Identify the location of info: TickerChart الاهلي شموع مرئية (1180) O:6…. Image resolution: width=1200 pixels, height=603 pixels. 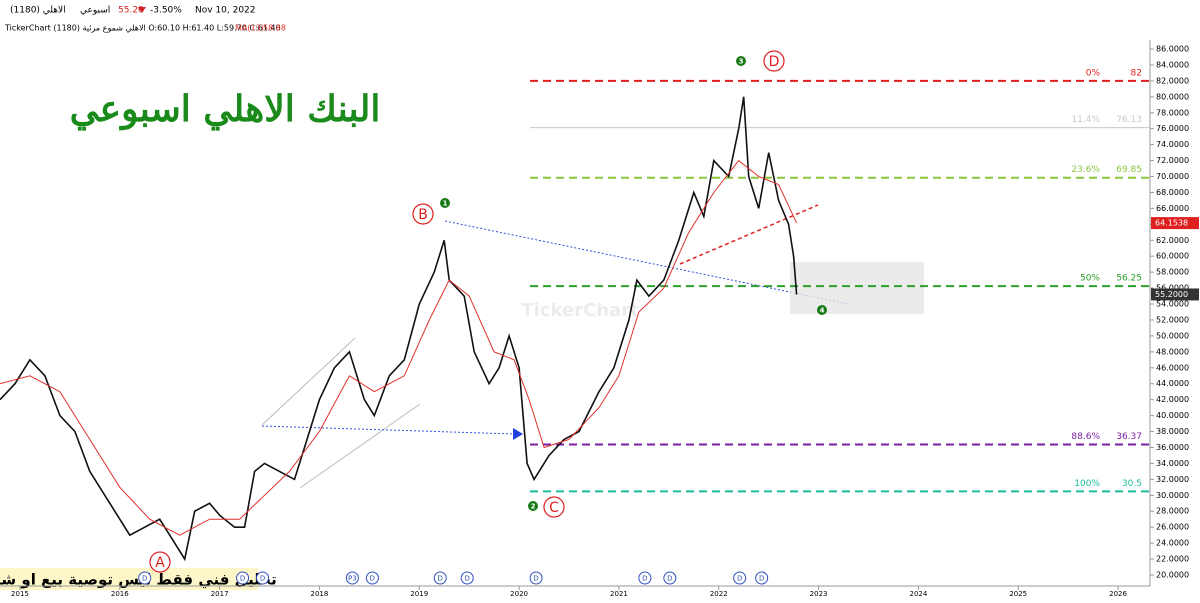
(142, 28).